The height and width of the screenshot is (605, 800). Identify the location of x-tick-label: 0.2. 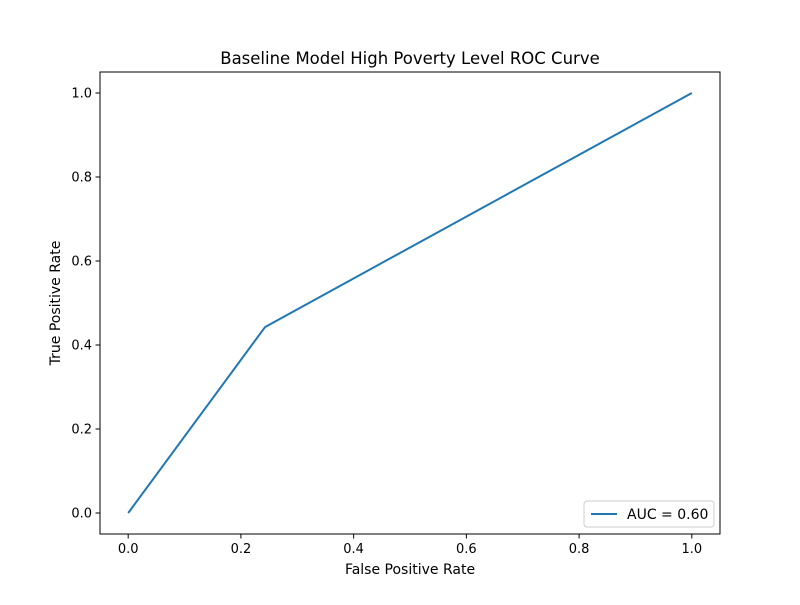
(241, 549).